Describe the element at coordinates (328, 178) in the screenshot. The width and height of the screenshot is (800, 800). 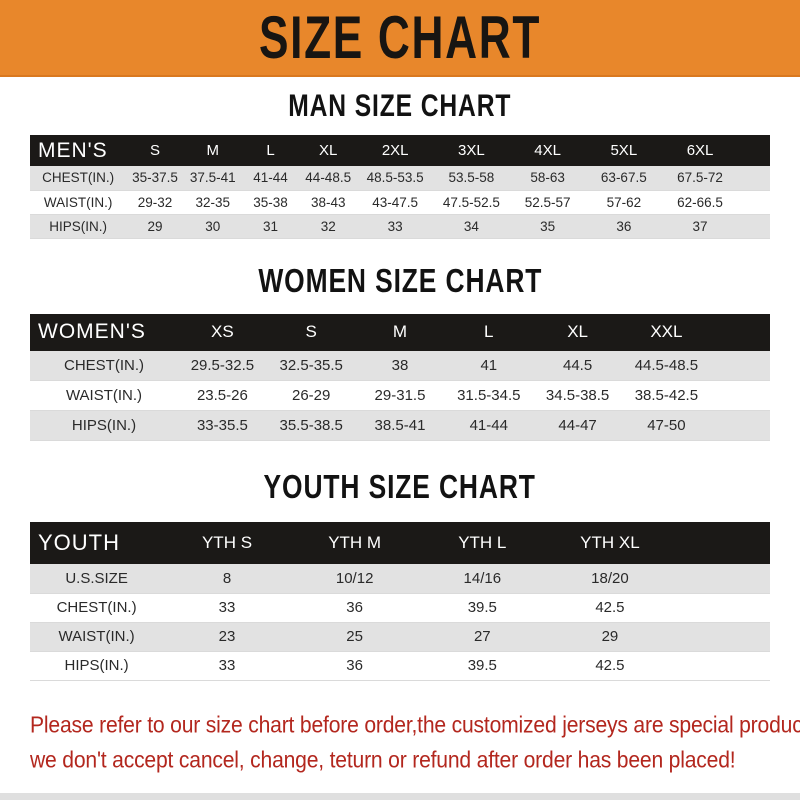
I see `size-value-cell: 44-48.5` at that location.